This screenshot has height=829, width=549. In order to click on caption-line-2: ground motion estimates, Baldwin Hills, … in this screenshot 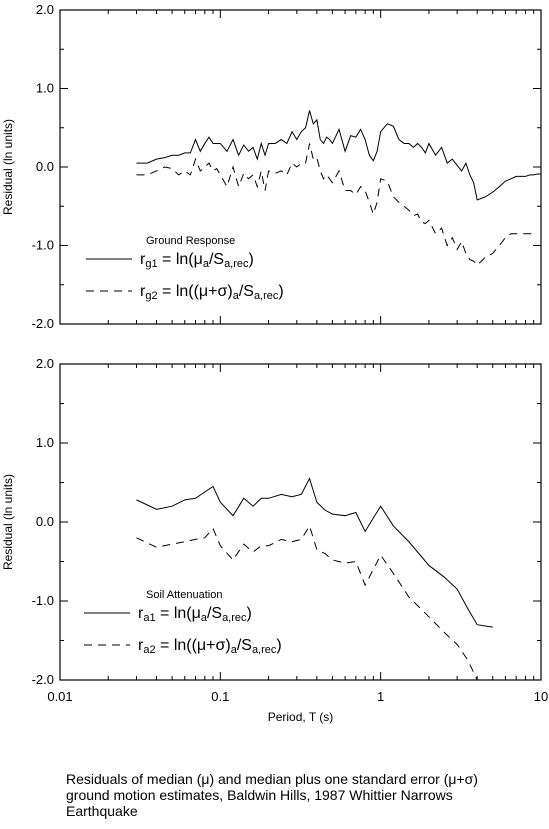, I will do `click(259, 795)`.